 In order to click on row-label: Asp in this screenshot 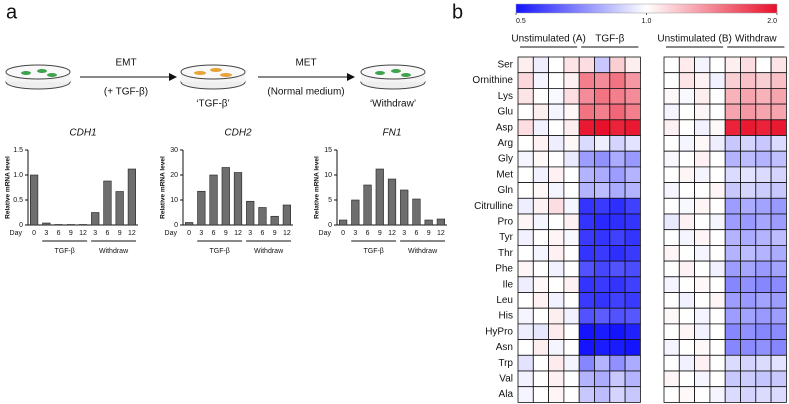, I will do `click(505, 127)`.